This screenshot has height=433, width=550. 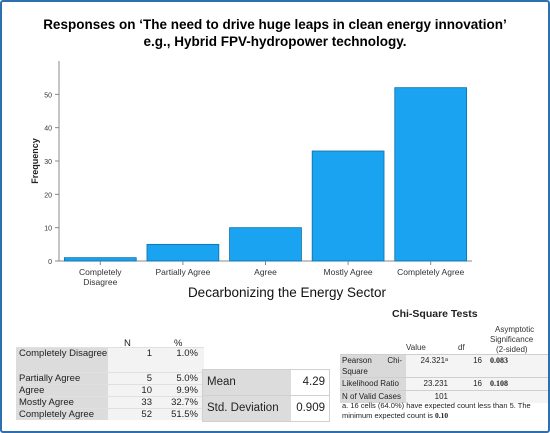 I want to click on y-tick-label: 50, so click(x=48, y=95).